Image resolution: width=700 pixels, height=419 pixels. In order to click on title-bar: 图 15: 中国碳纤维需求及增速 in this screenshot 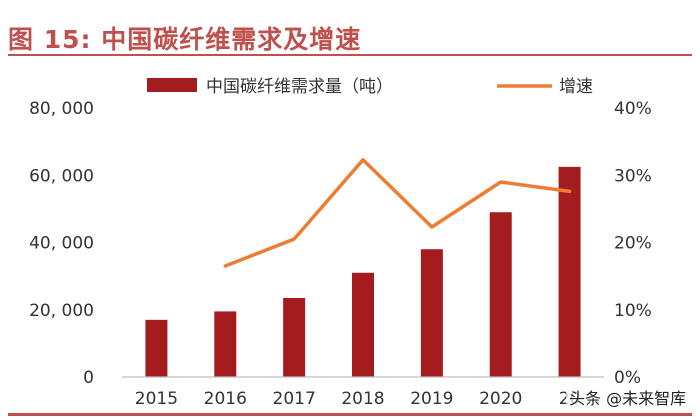, I will do `click(350, 29)`.